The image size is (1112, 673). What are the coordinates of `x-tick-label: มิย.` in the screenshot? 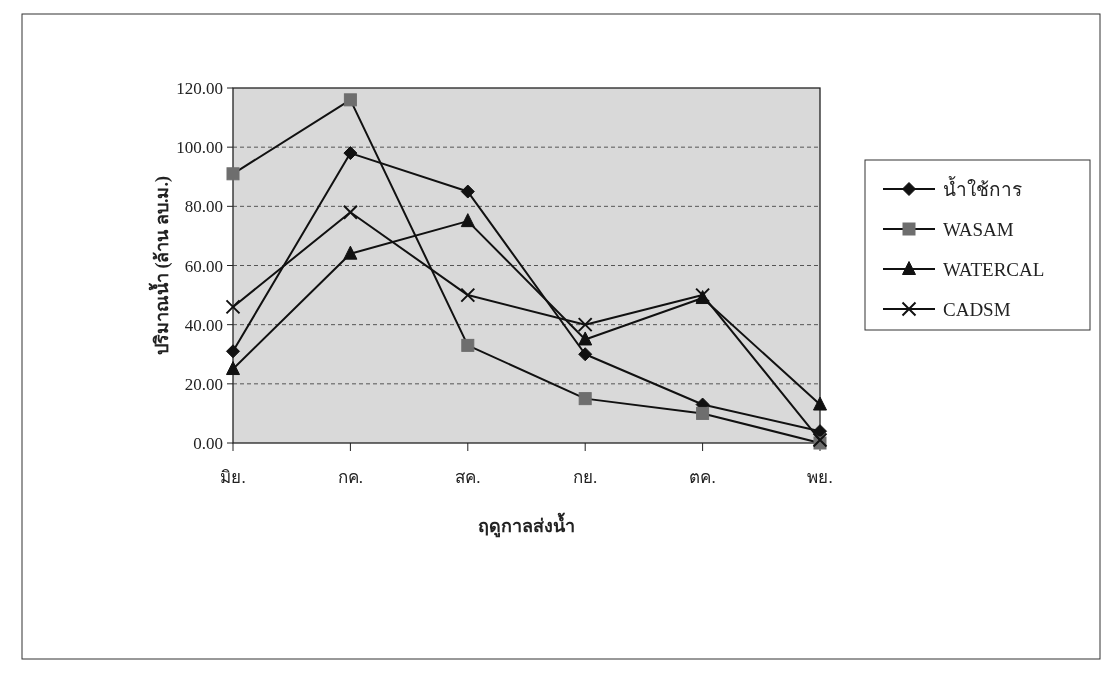 It's located at (233, 477).